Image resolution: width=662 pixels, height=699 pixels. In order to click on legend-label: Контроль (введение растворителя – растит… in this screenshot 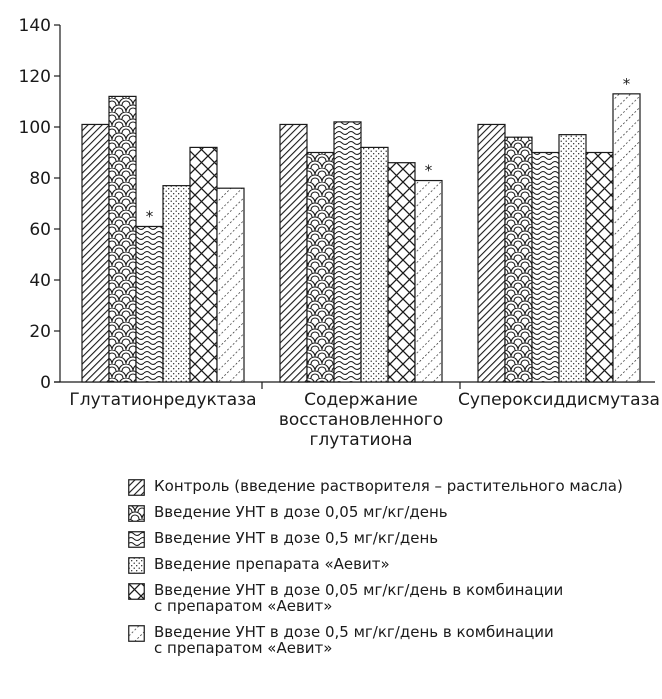, I will do `click(388, 486)`.